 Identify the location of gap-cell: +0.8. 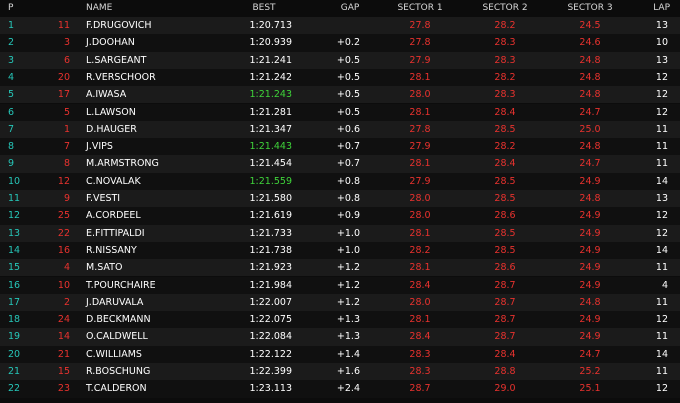
(348, 181).